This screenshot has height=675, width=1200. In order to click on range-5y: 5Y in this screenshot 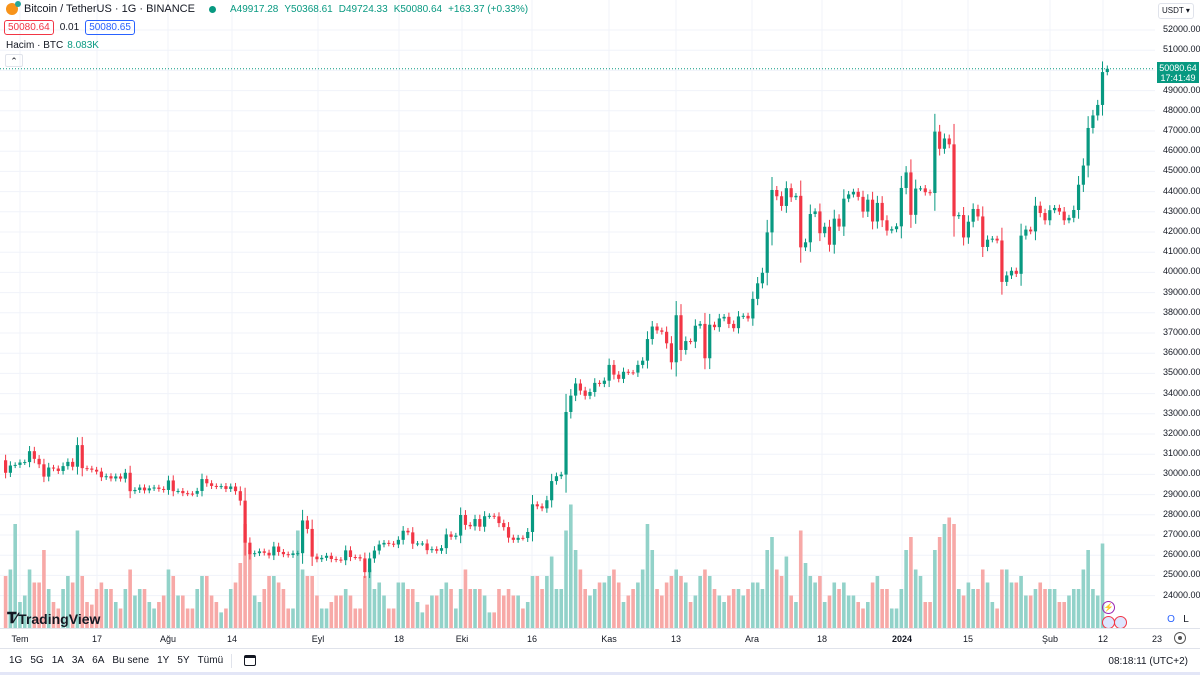, I will do `click(183, 660)`.